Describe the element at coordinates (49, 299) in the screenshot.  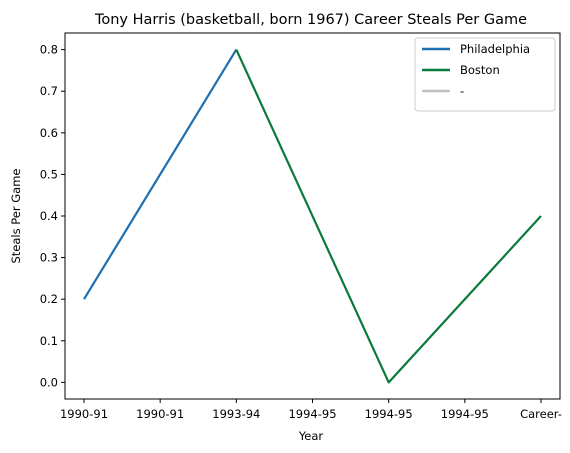
I see `y-tick-label: 0.2` at that location.